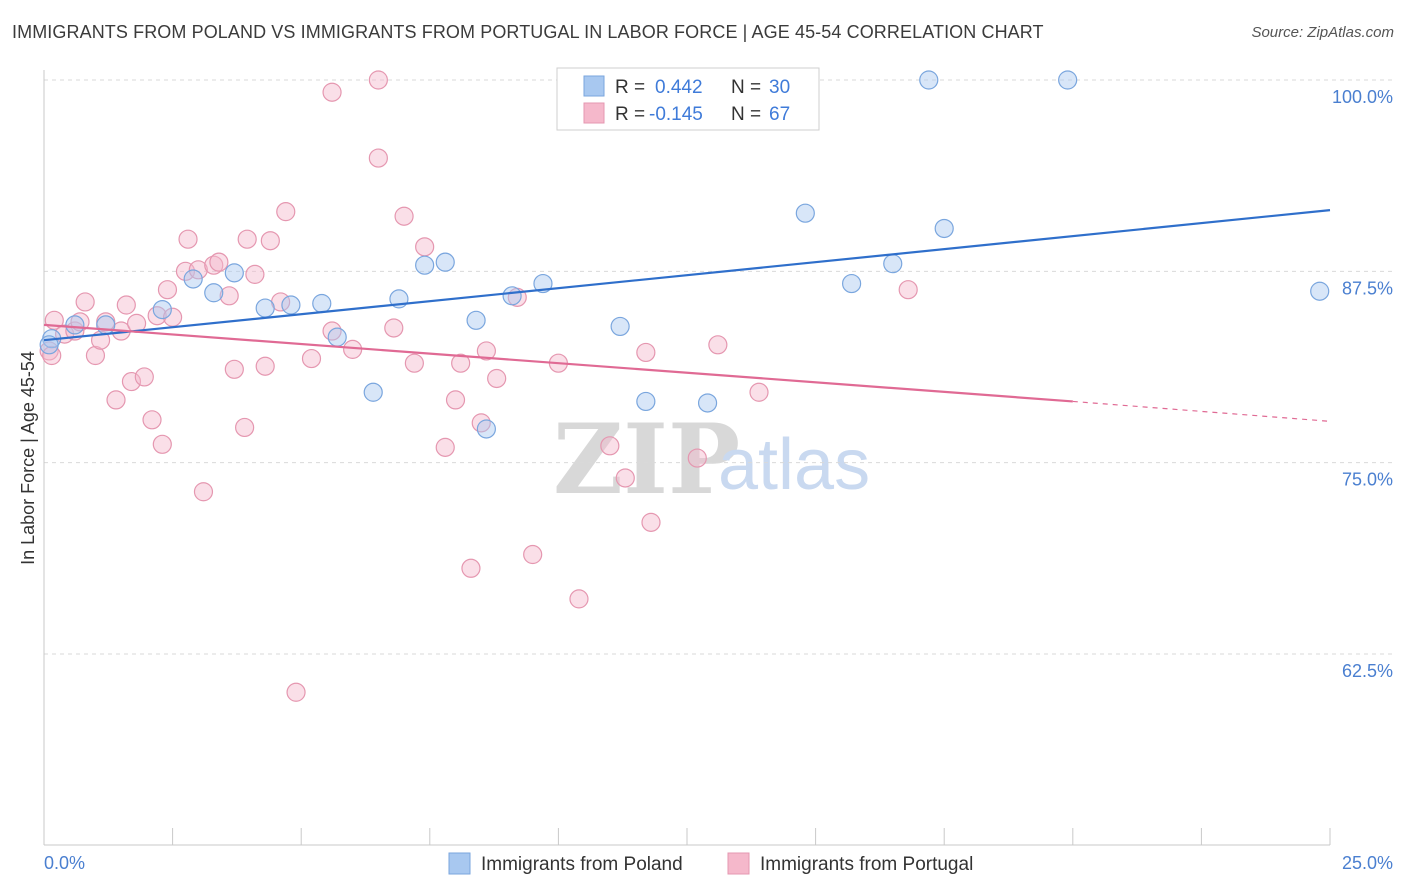 Image resolution: width=1406 pixels, height=892 pixels. Describe the element at coordinates (1367, 863) in the screenshot. I see `x-tick-label-max: 25.0%` at that location.